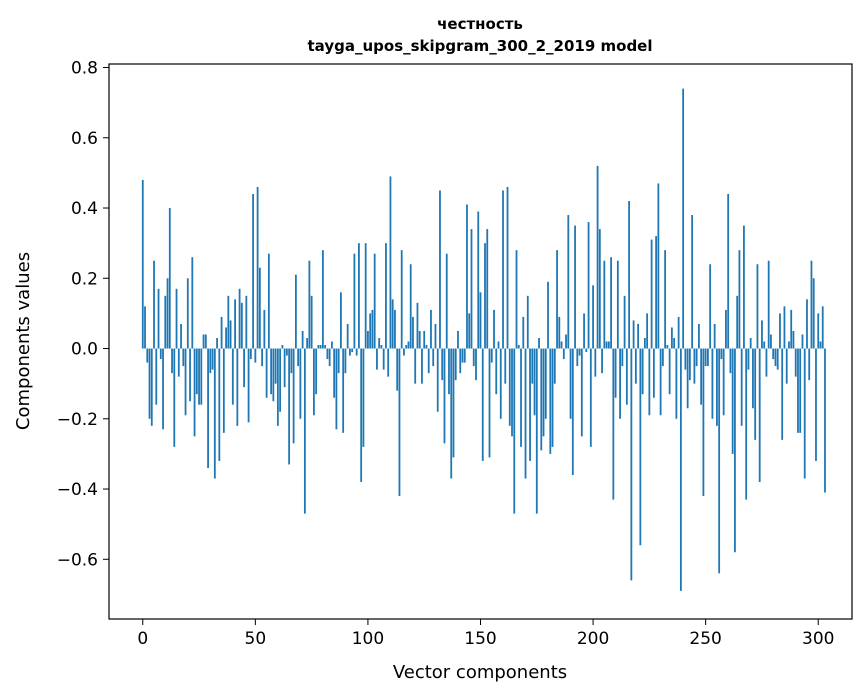 The image size is (867, 696). Describe the element at coordinates (23, 341) in the screenshot. I see `y-axis-label: Components values` at that location.